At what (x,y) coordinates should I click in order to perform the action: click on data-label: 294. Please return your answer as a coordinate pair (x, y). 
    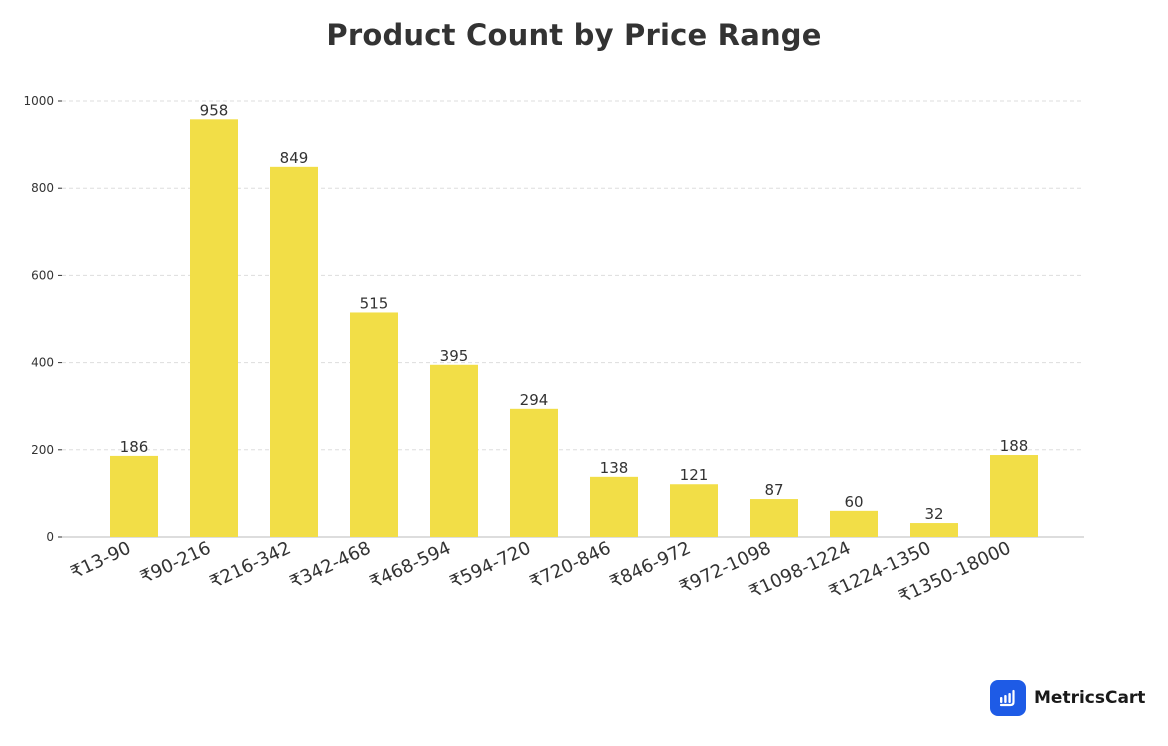
    Looking at the image, I should click on (534, 400).